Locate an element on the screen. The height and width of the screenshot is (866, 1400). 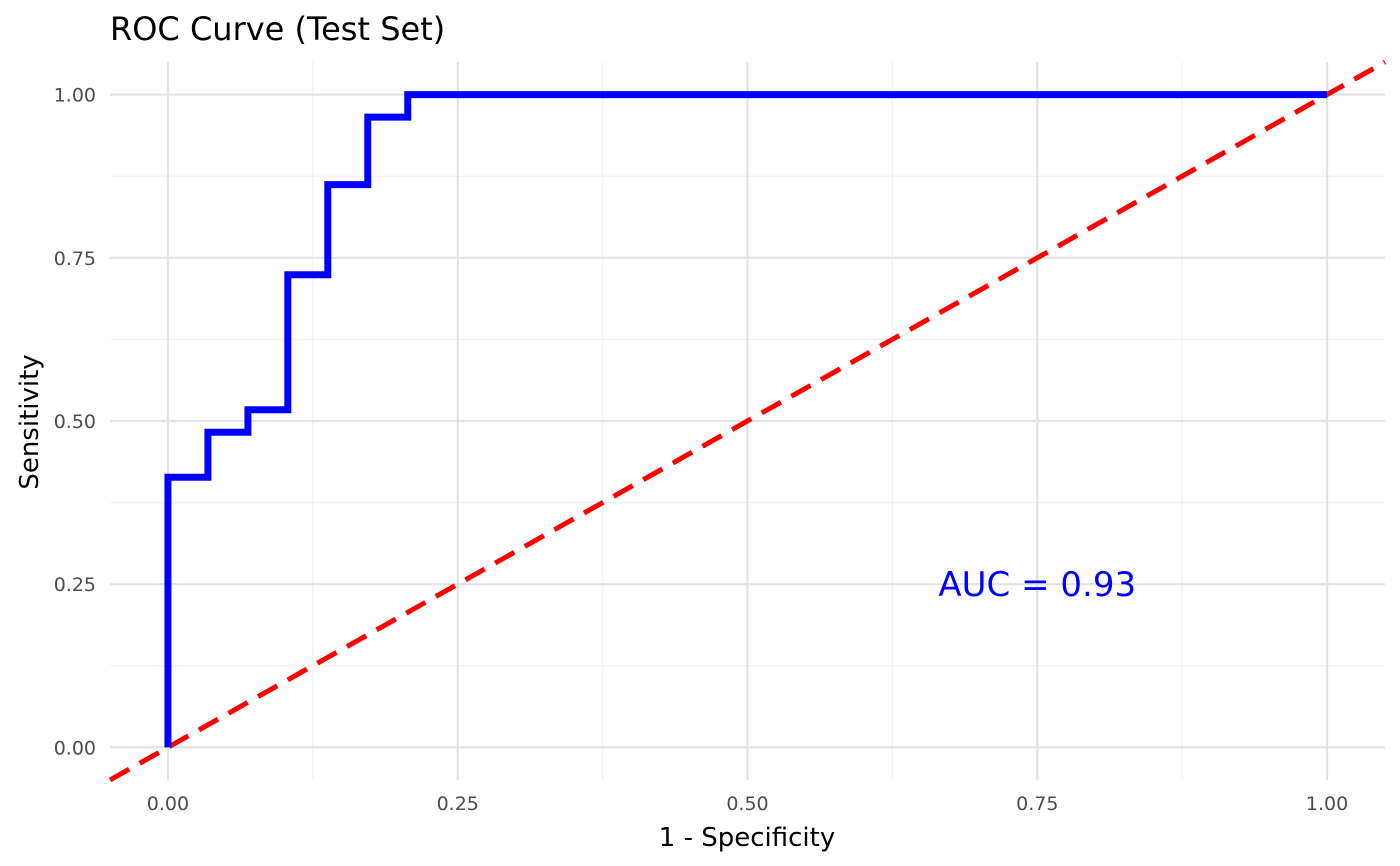
x-tick-label: 0.75 is located at coordinates (1037, 804).